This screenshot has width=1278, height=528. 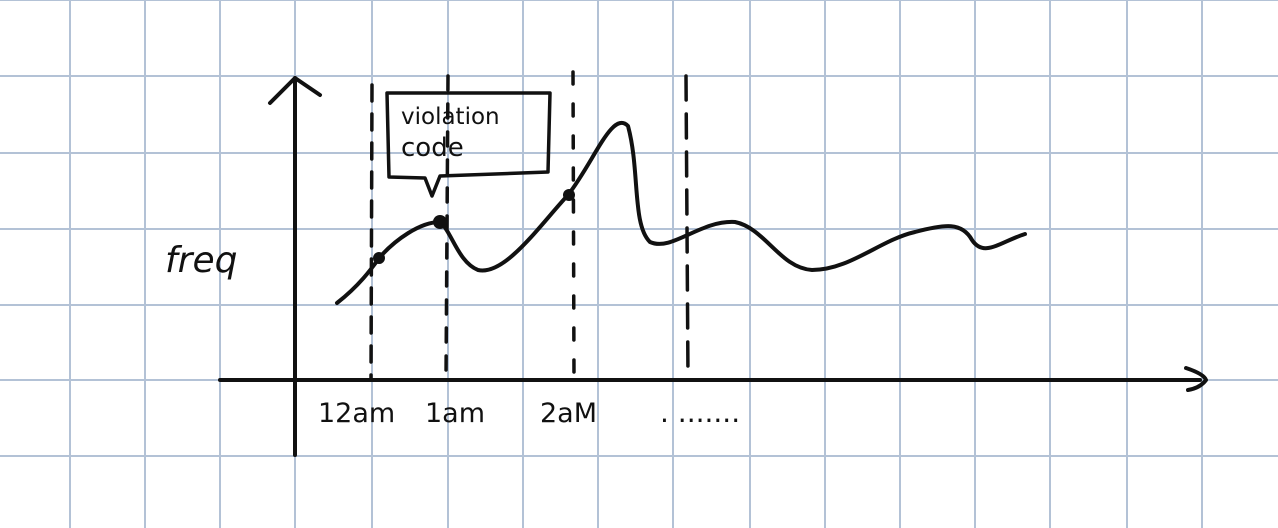 I want to click on callout-box, so click(x=468, y=144).